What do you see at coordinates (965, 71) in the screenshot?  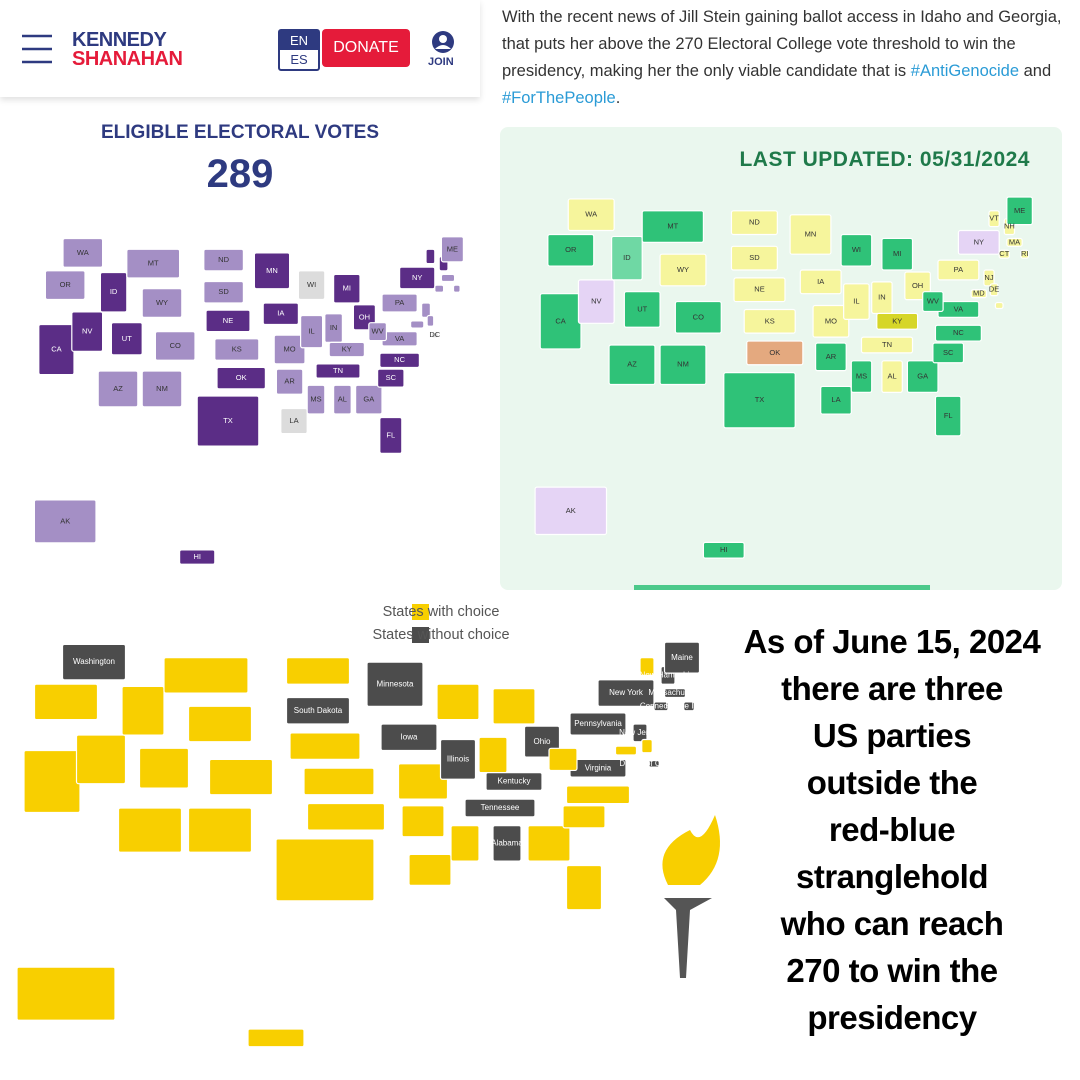 I see `hashtag: #AntiGenocide` at bounding box center [965, 71].